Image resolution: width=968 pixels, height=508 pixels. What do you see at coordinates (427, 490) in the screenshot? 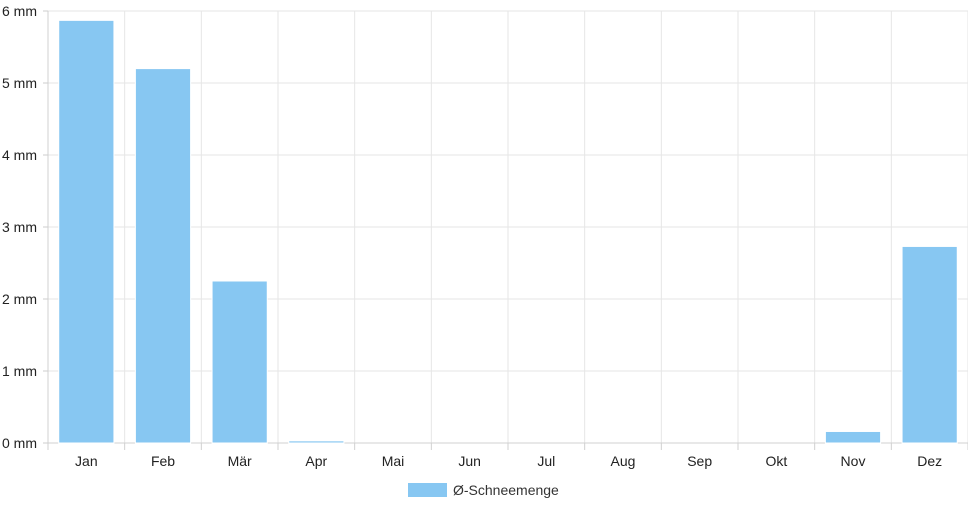
I see `legend-swatch` at bounding box center [427, 490].